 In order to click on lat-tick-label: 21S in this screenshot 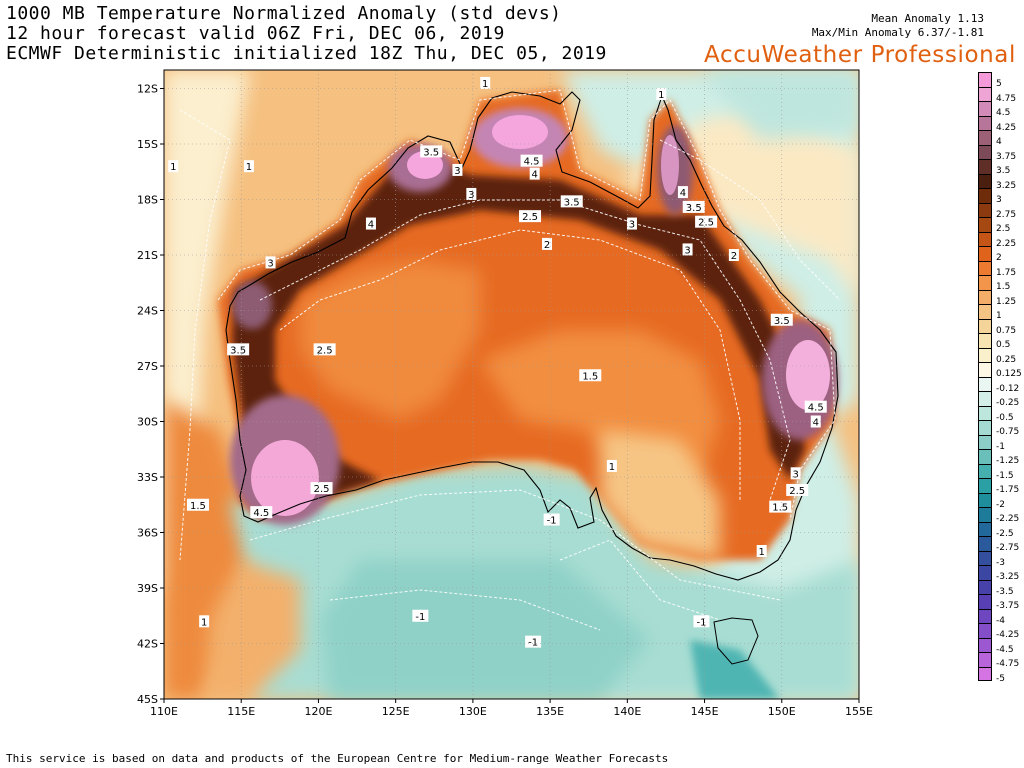, I will do `click(147, 255)`.